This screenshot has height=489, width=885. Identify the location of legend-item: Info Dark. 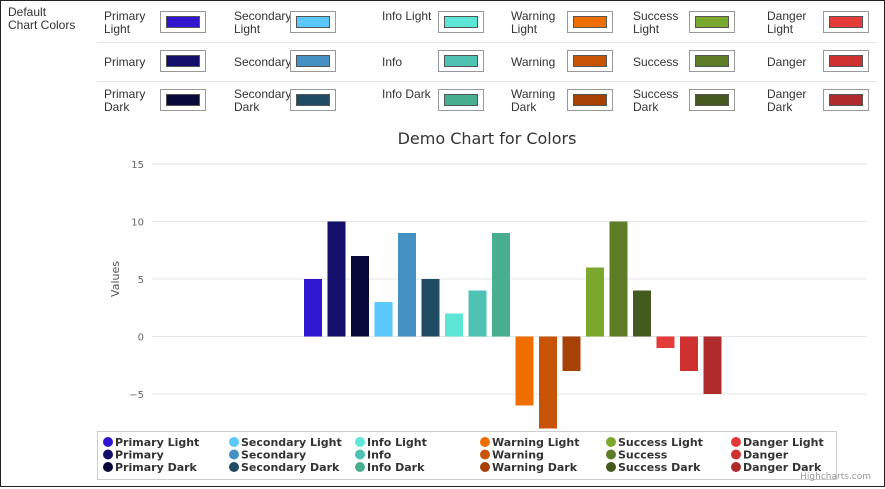
(390, 467).